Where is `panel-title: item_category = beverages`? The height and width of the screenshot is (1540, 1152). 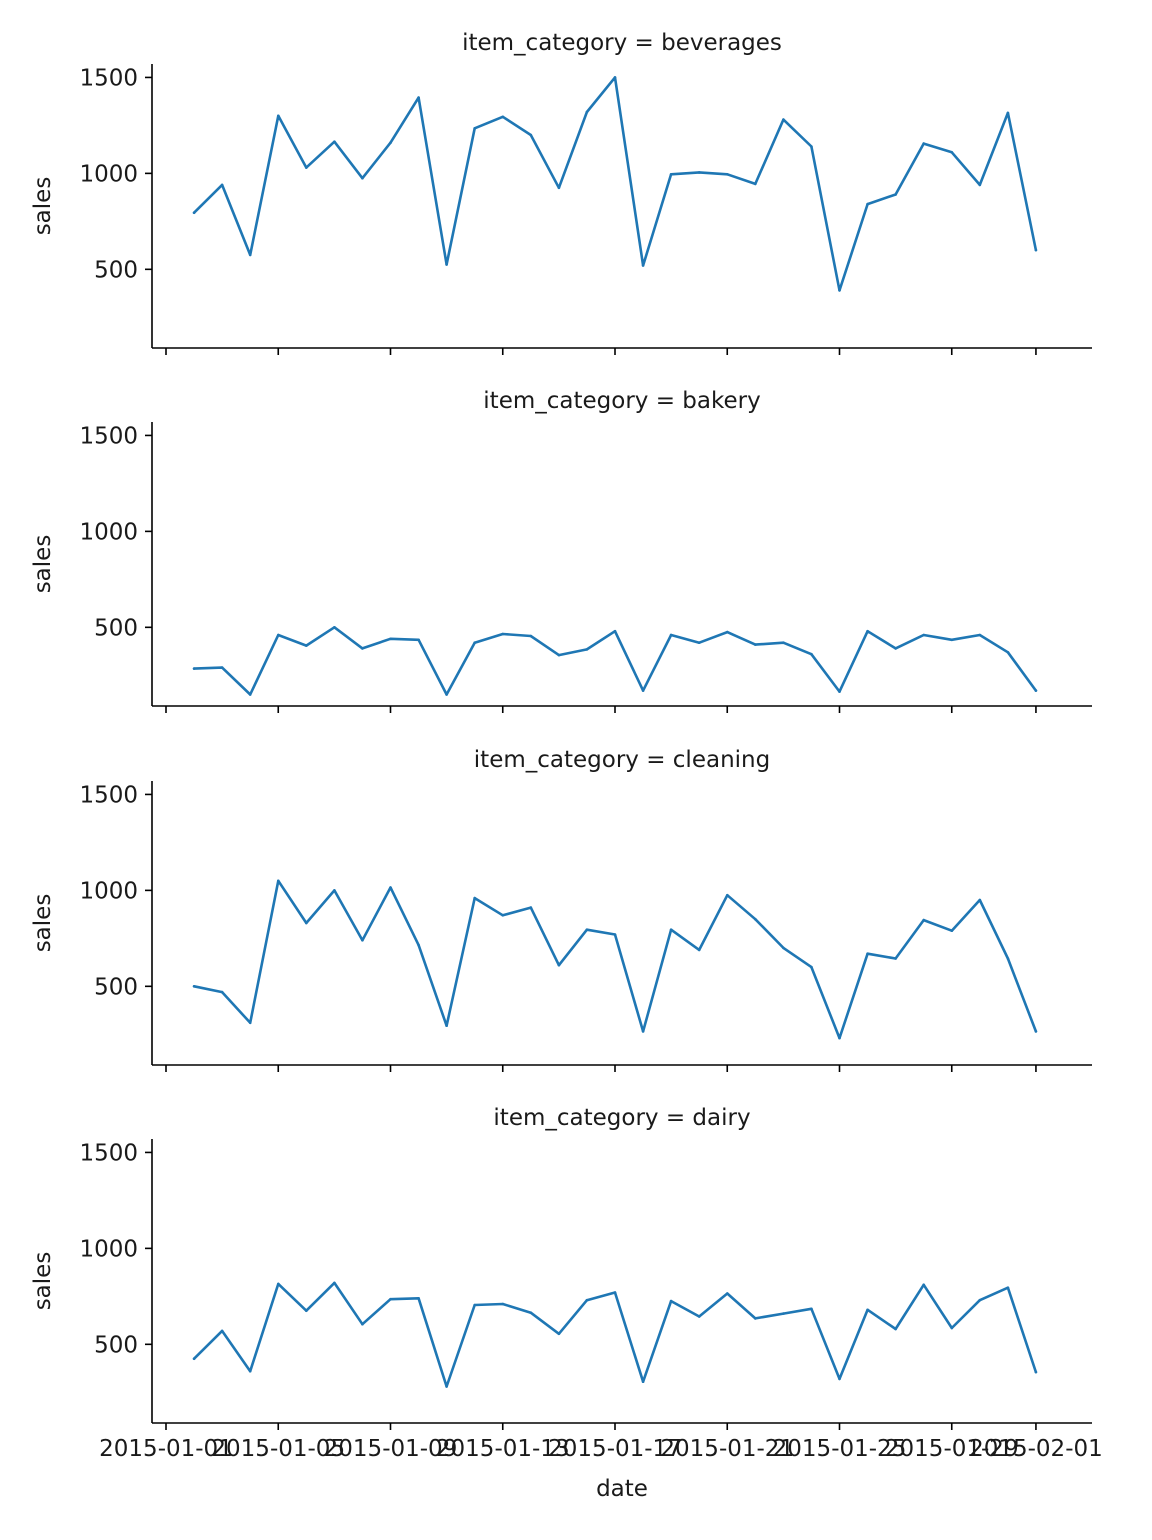 panel-title: item_category = beverages is located at coordinates (622, 43).